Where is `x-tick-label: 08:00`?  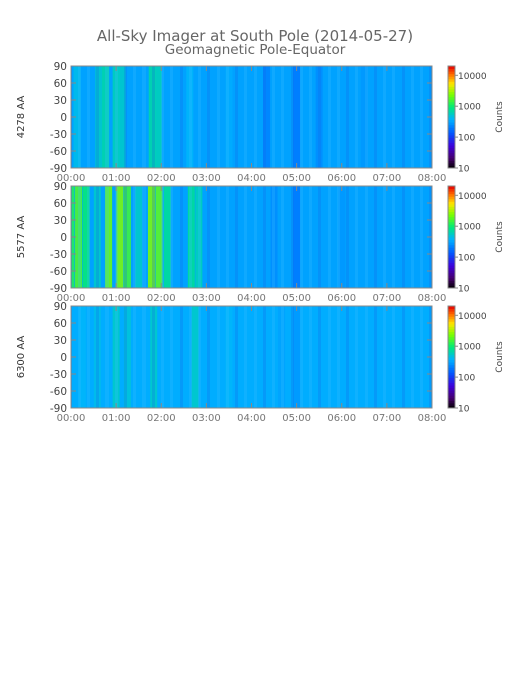
x-tick-label: 08:00 is located at coordinates (432, 298).